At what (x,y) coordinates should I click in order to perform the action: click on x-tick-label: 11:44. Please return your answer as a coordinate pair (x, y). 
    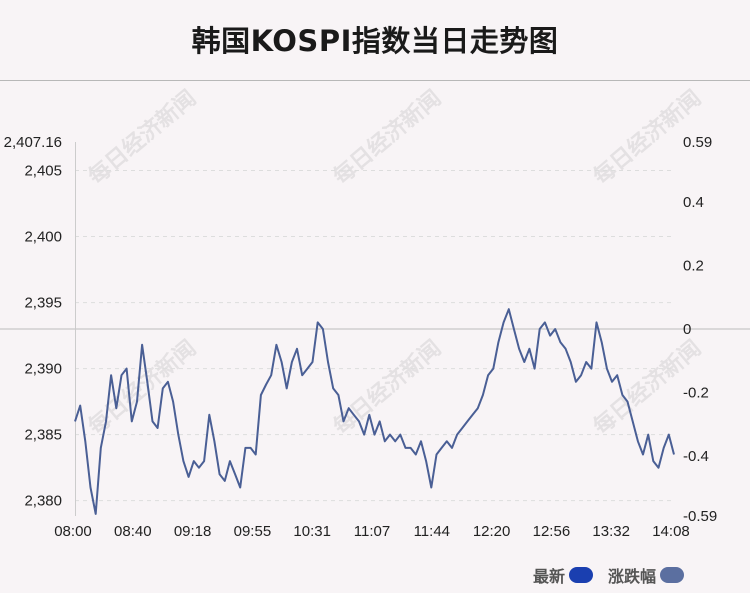
    Looking at the image, I should click on (432, 531).